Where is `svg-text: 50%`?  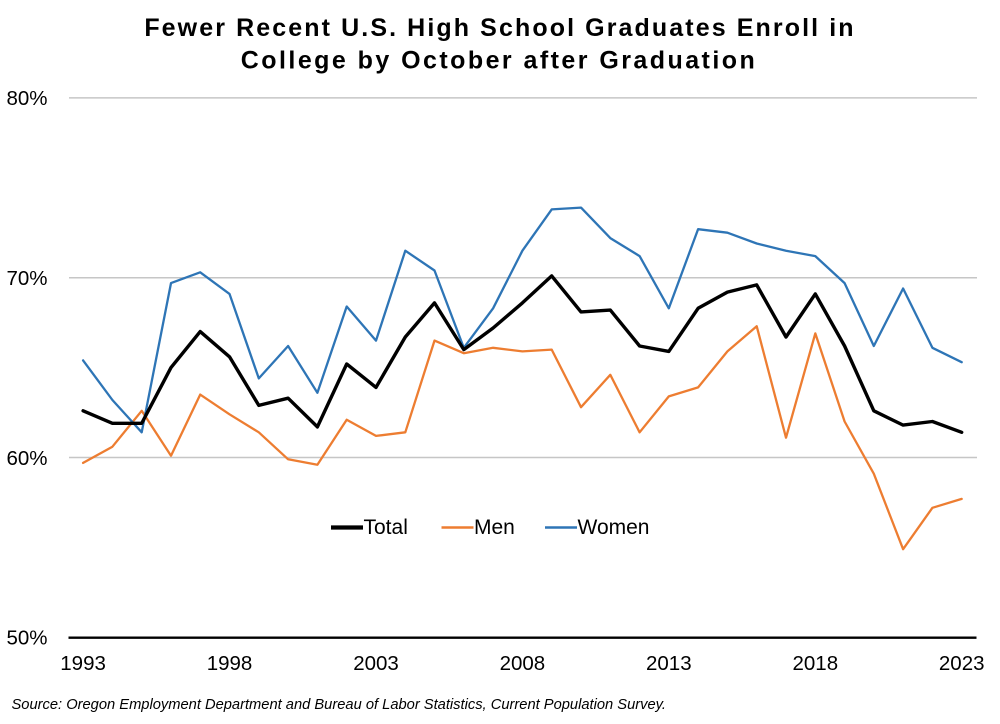
svg-text: 50% is located at coordinates (26, 638).